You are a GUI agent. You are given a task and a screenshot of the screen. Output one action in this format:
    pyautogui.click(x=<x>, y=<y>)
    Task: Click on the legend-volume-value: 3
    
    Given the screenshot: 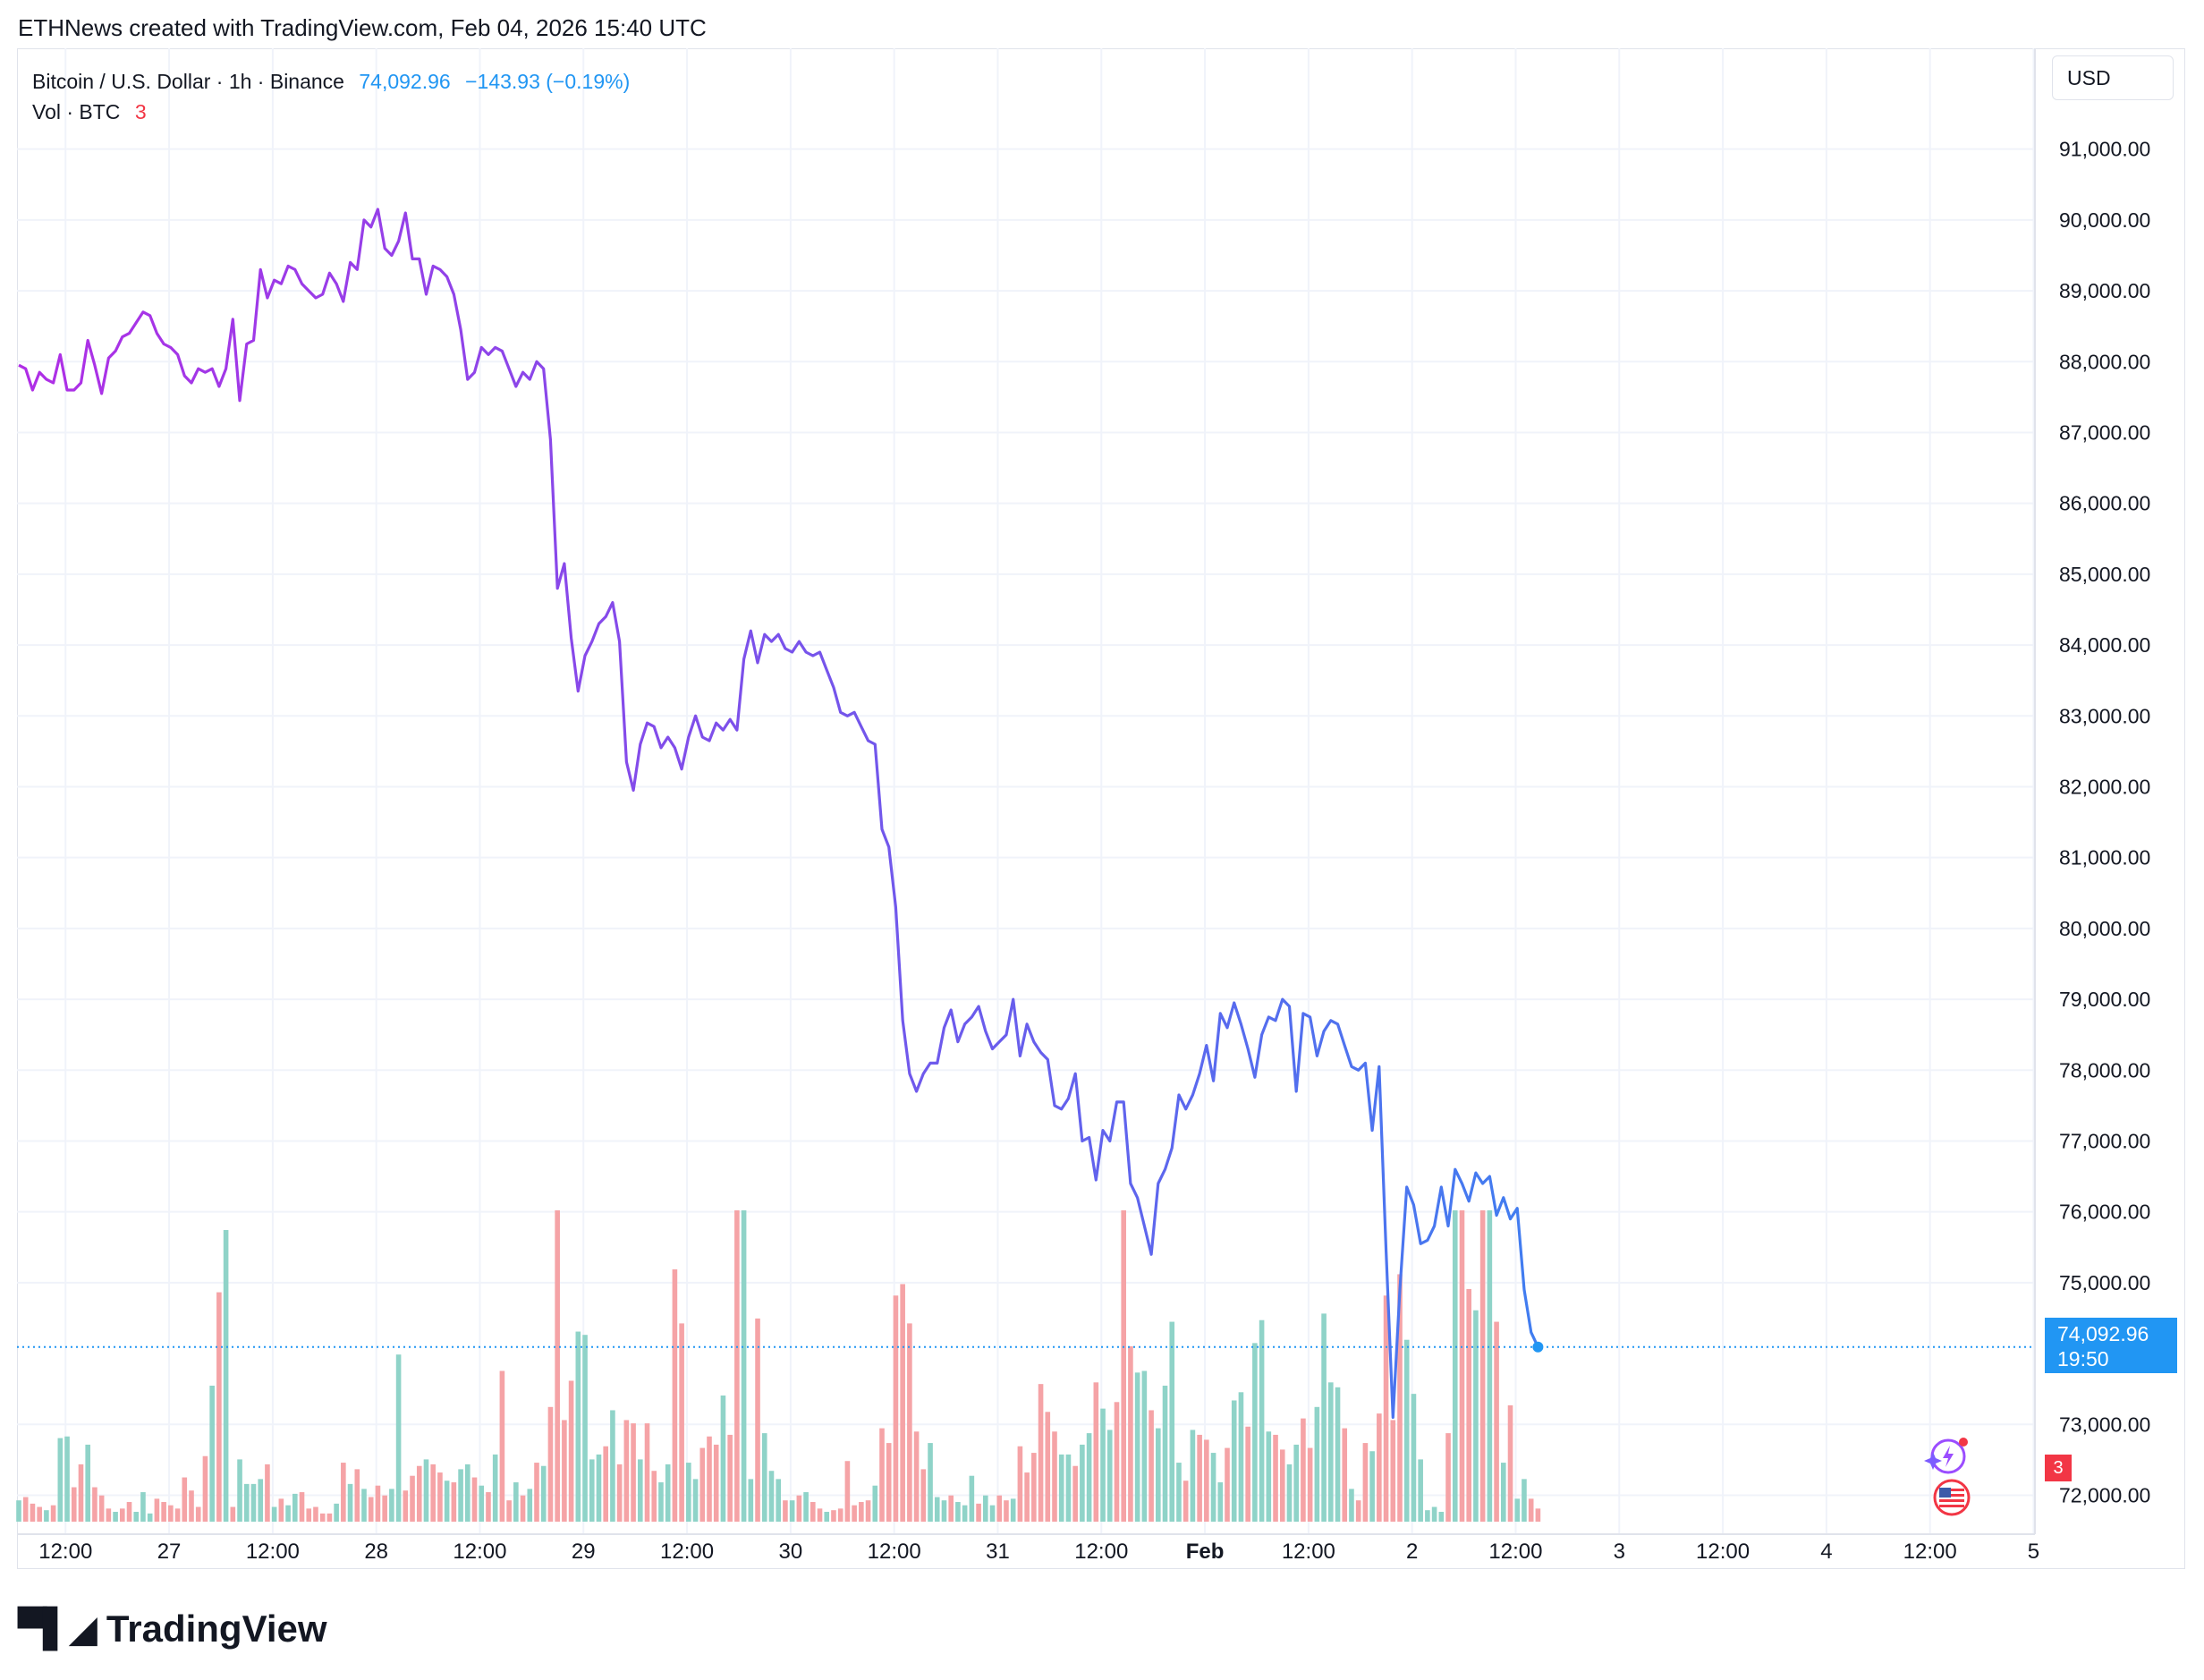 What is the action you would take?
    pyautogui.click(x=140, y=111)
    